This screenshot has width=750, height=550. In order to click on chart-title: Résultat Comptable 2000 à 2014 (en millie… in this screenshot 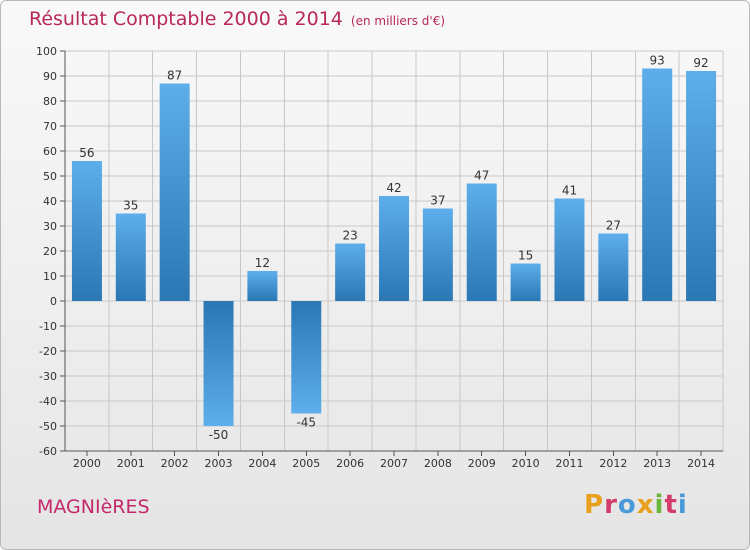, I will do `click(237, 19)`.